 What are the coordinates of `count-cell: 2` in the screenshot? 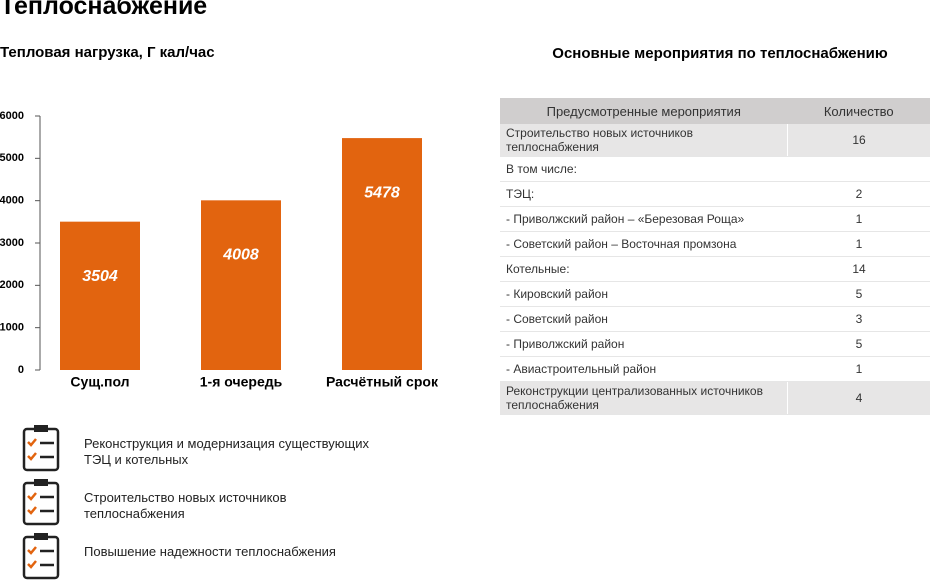 It's located at (858, 194).